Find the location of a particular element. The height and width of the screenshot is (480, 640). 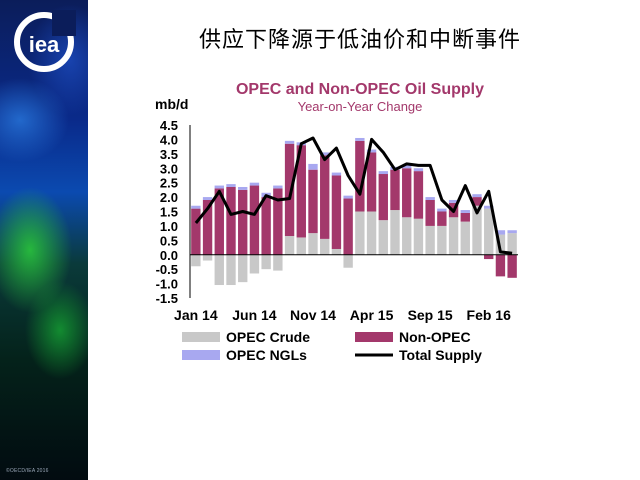

y-tick-label: 0.5 is located at coordinates (169, 240).